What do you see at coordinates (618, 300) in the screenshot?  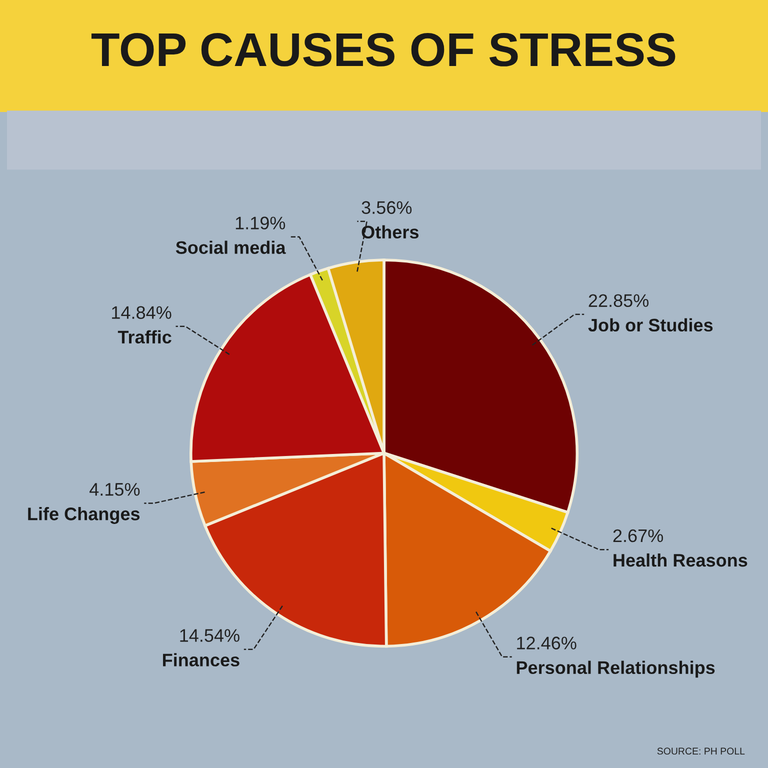 I see `data-label: 22.85%` at bounding box center [618, 300].